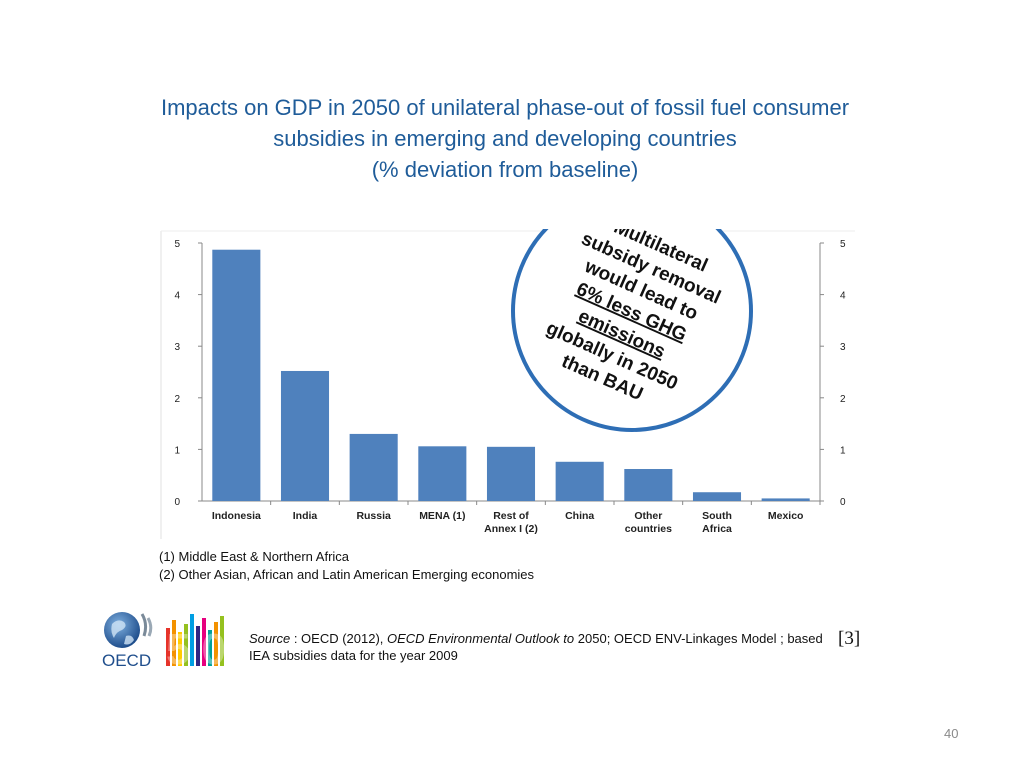 This screenshot has width=1024, height=768. I want to click on x-category-label: South, so click(717, 516).